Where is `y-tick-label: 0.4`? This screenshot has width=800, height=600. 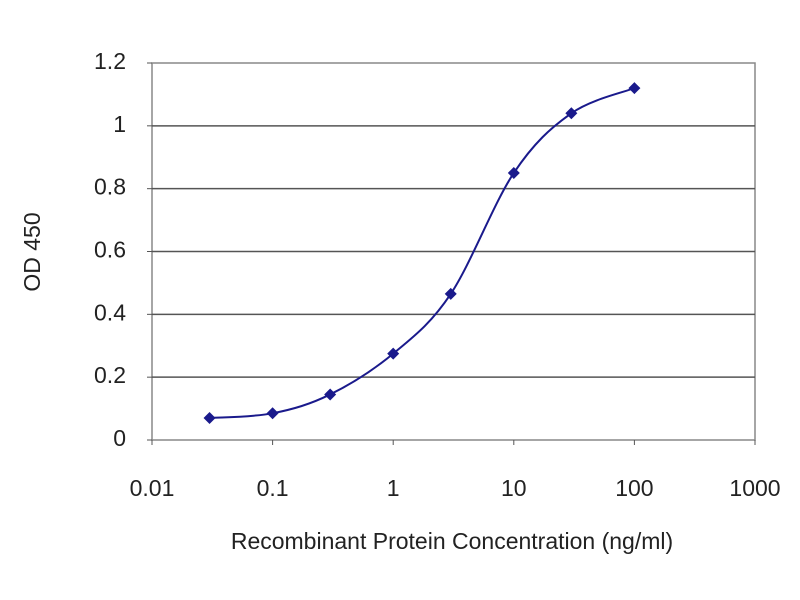
y-tick-label: 0.4 is located at coordinates (110, 312).